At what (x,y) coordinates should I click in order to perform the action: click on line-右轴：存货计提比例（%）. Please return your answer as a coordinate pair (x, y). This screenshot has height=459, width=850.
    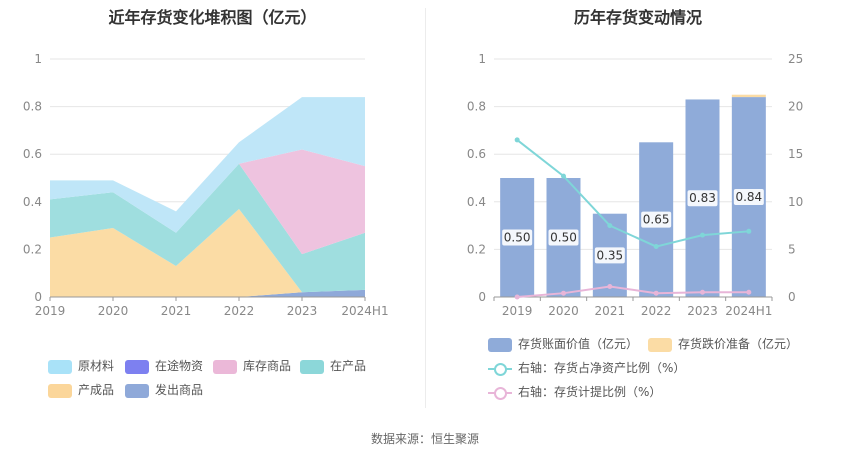
    Looking at the image, I should click on (633, 291).